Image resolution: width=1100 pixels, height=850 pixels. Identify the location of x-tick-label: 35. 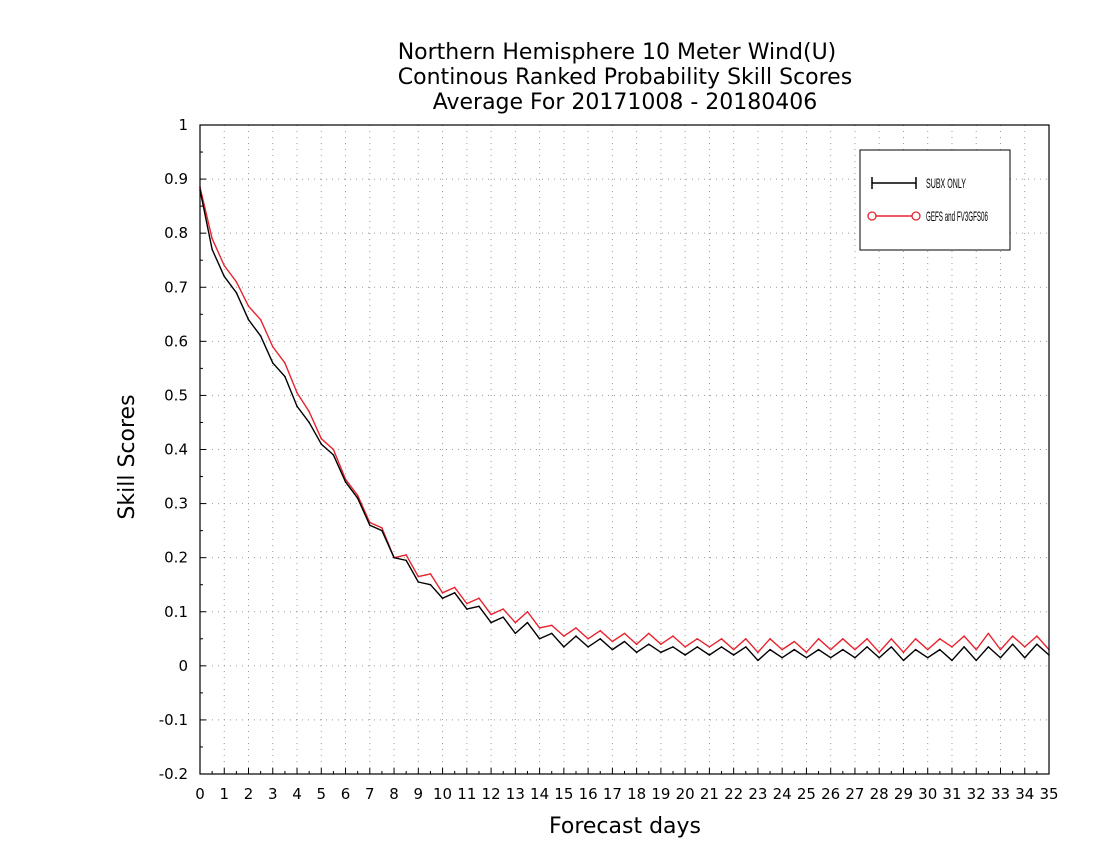
(1048, 794).